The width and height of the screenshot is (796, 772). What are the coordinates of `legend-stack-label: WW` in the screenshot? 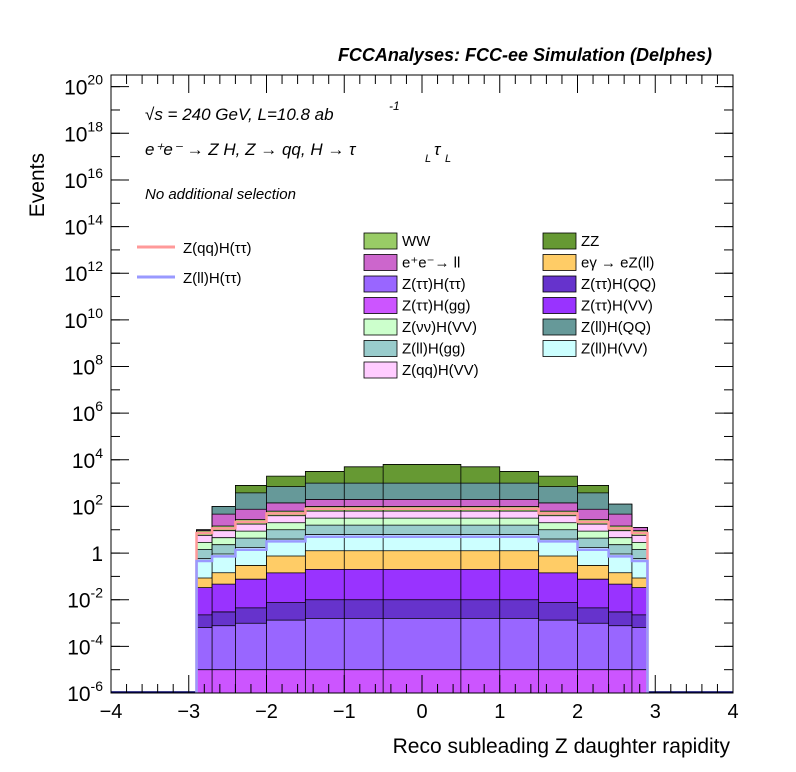 It's located at (416, 241).